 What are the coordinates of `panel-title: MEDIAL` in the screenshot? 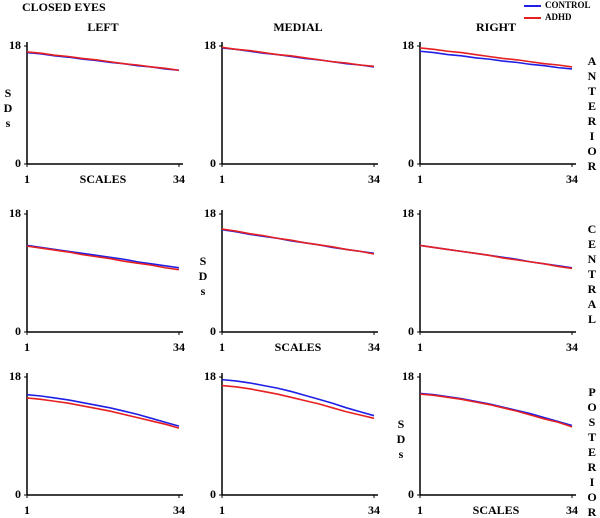 It's located at (297, 27).